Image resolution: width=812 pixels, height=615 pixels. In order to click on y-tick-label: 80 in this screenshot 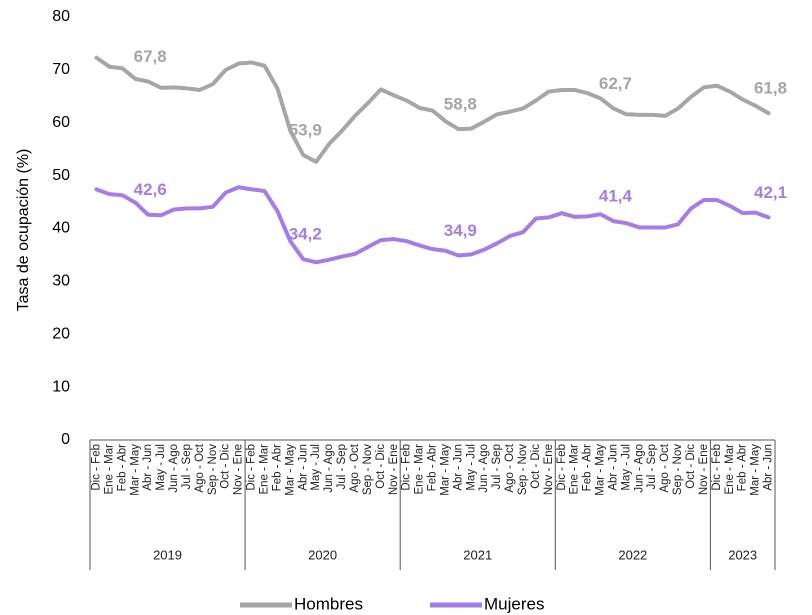, I will do `click(61, 16)`.